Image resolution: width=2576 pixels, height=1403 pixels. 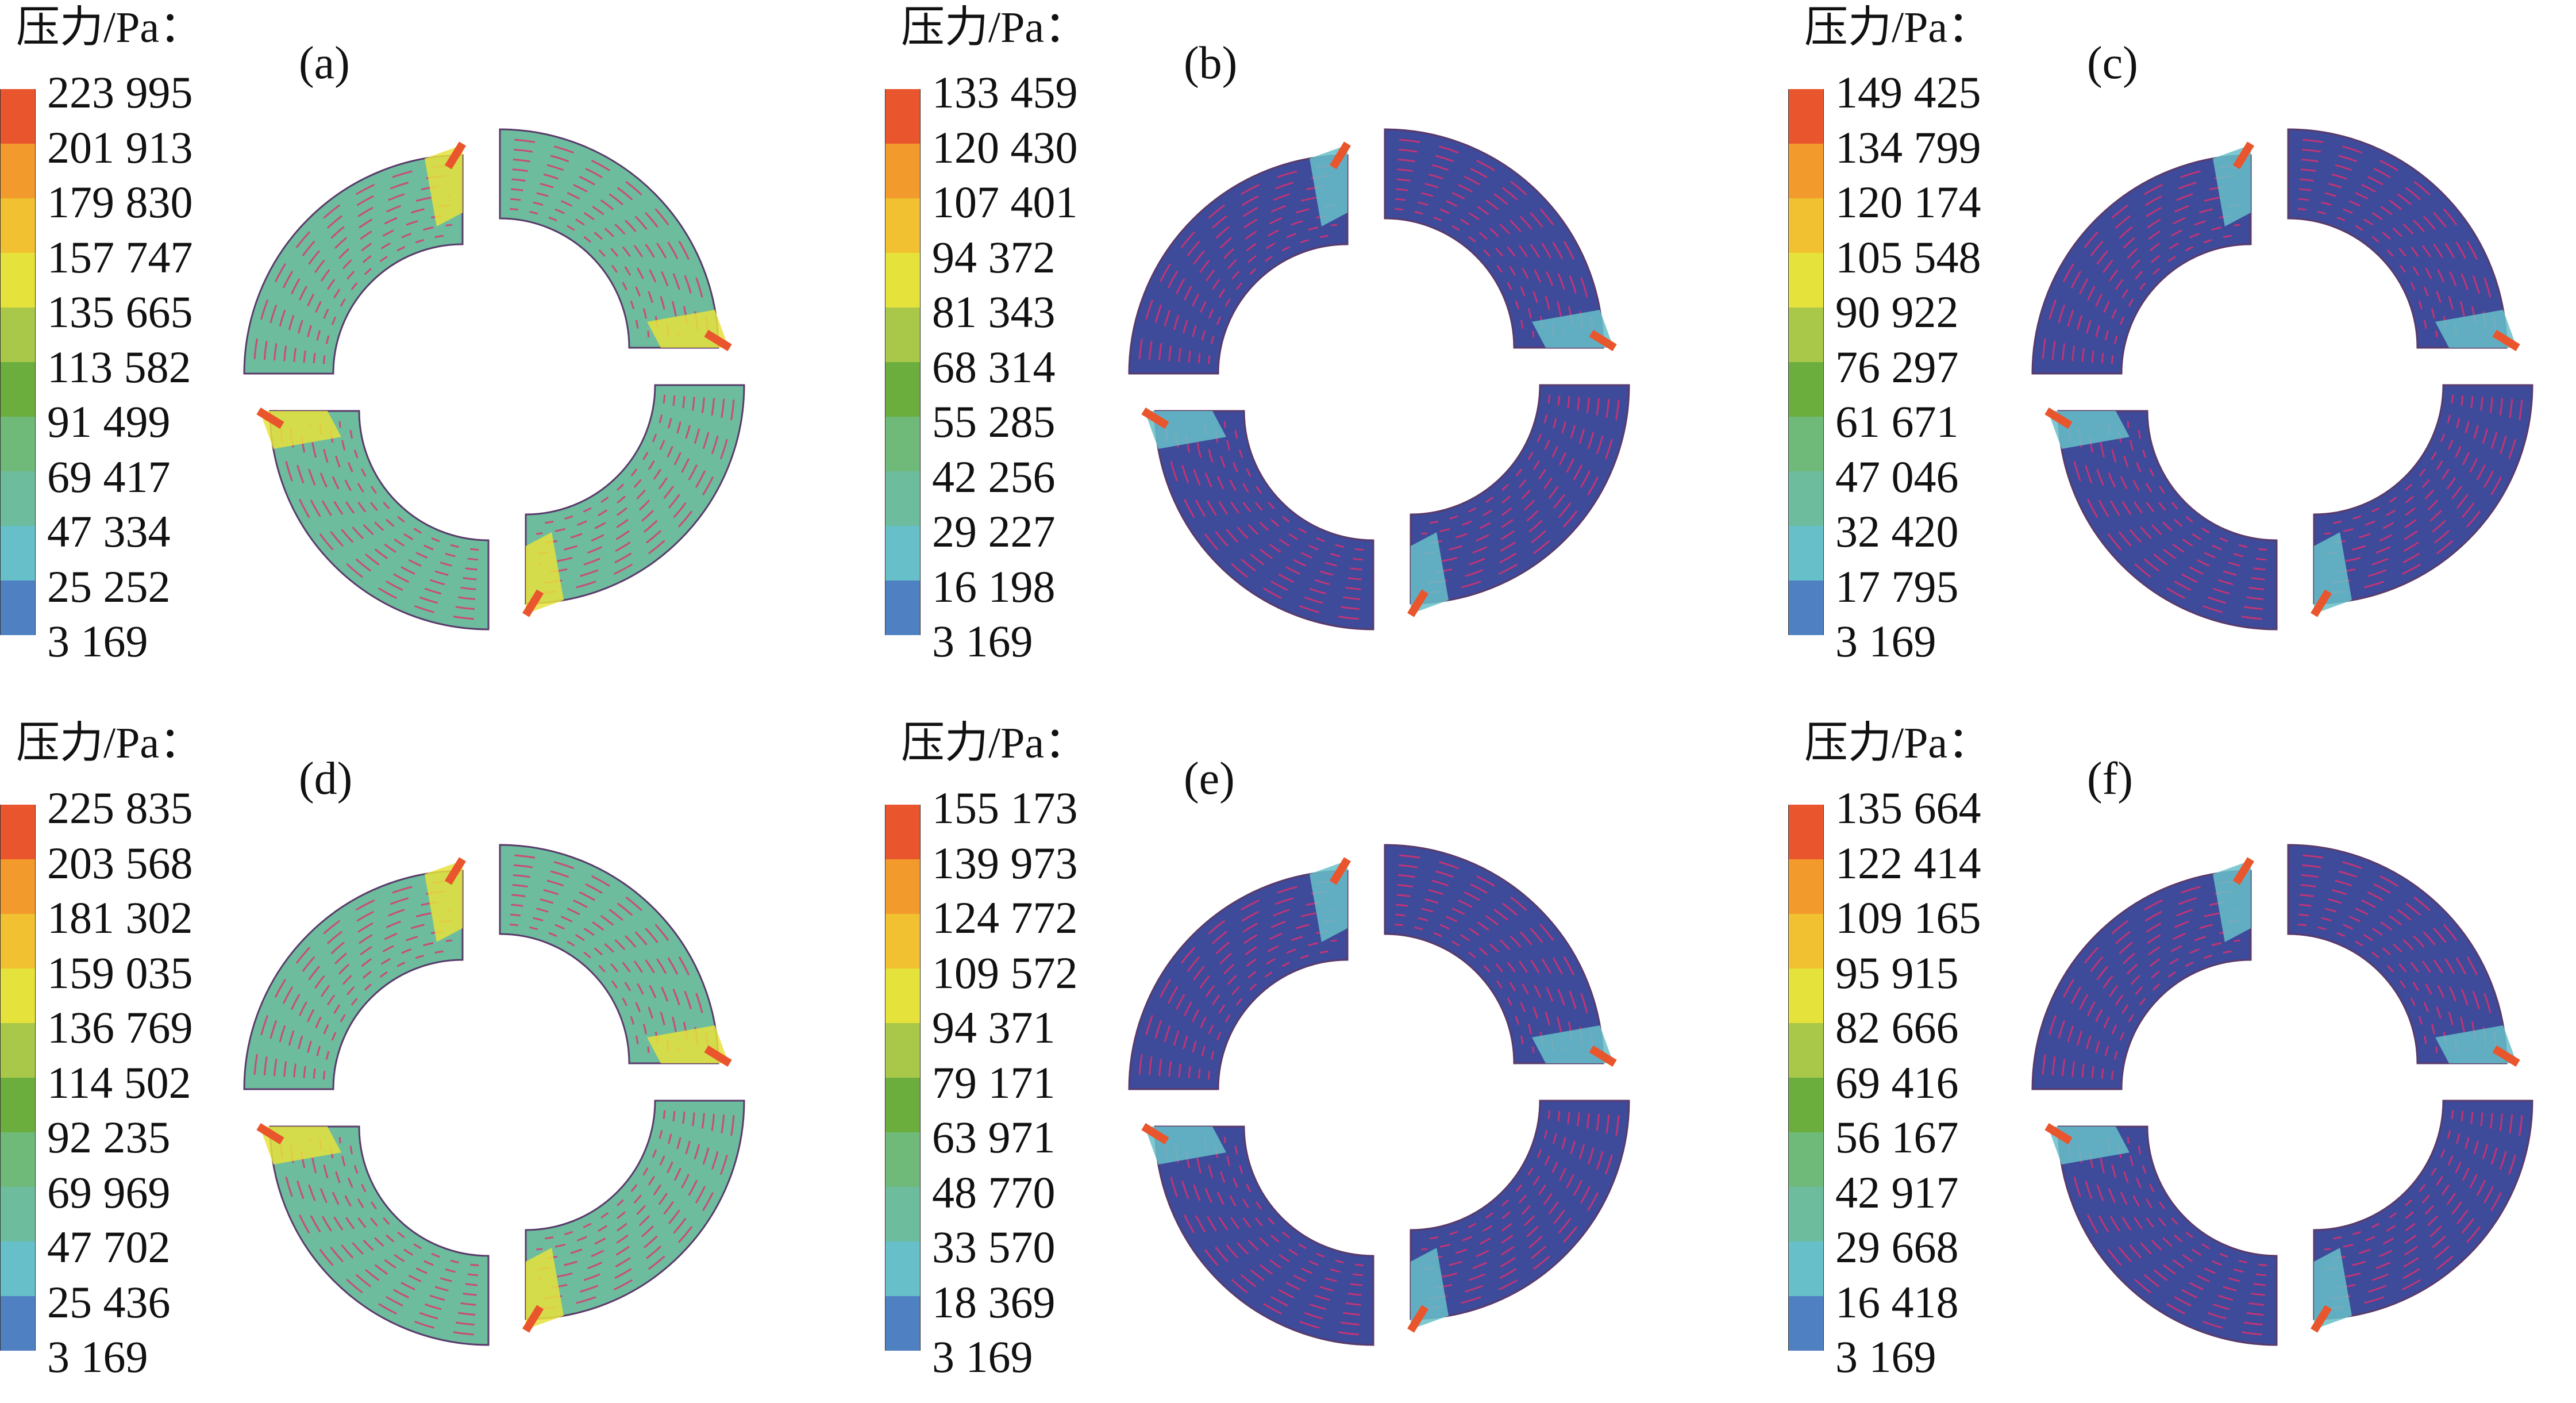 What do you see at coordinates (994, 531) in the screenshot?
I see `legend-tick-label: 29 227` at bounding box center [994, 531].